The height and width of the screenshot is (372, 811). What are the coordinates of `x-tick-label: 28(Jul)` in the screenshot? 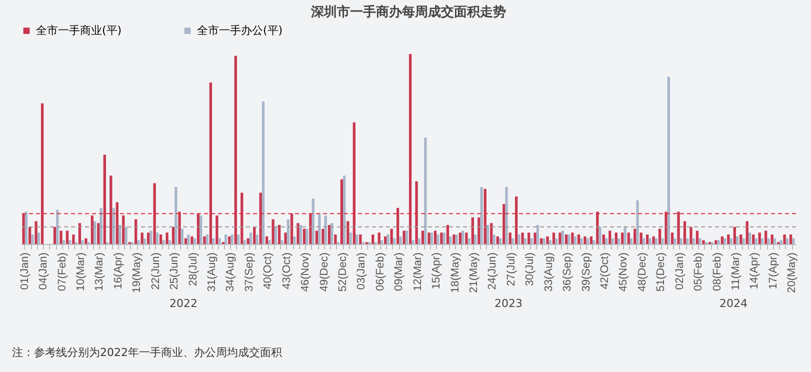 It's located at (193, 269).